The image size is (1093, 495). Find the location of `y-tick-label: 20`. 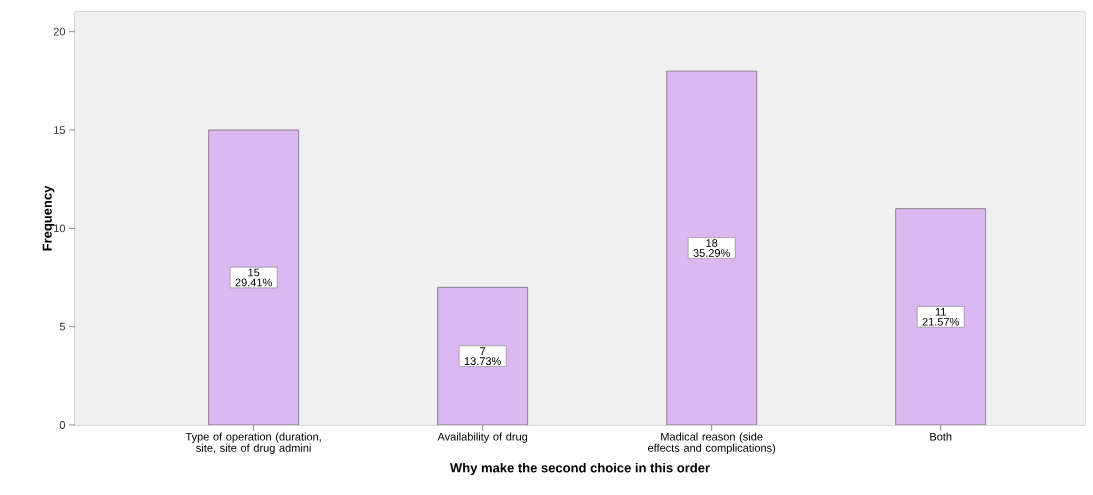

y-tick-label: 20 is located at coordinates (59, 31).